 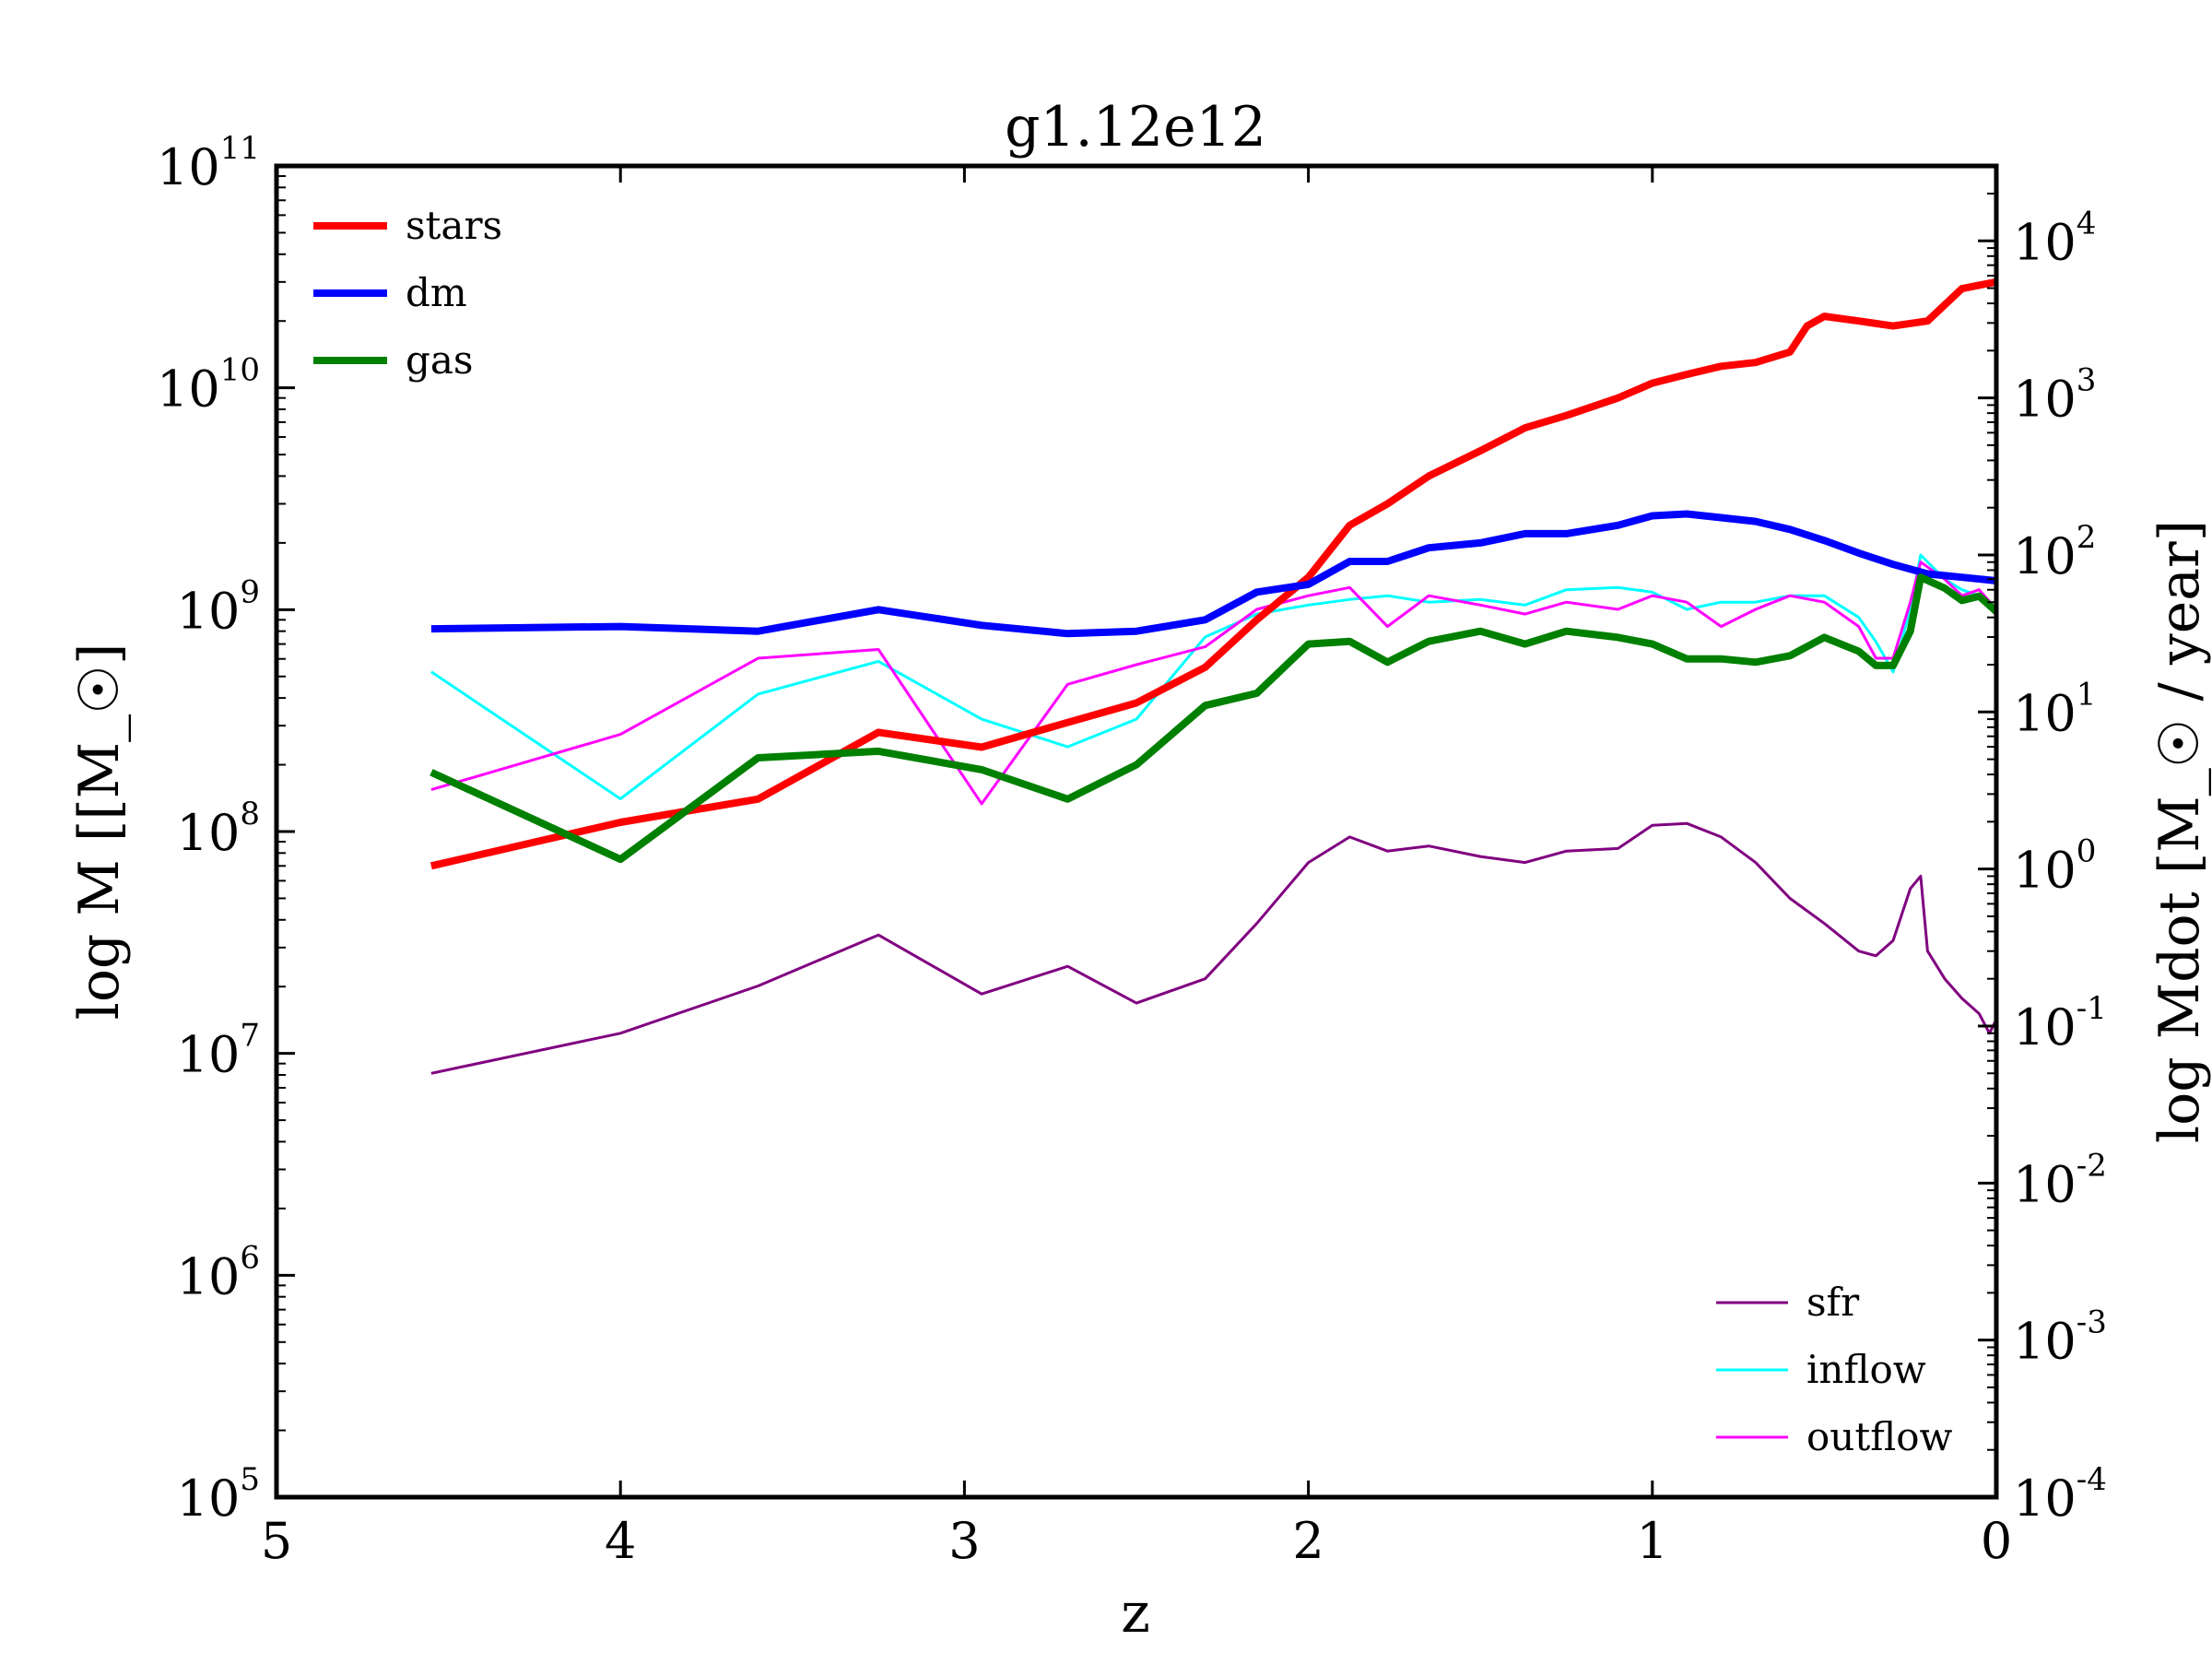 I want to click on x-tick-label: 4, so click(x=620, y=1541).